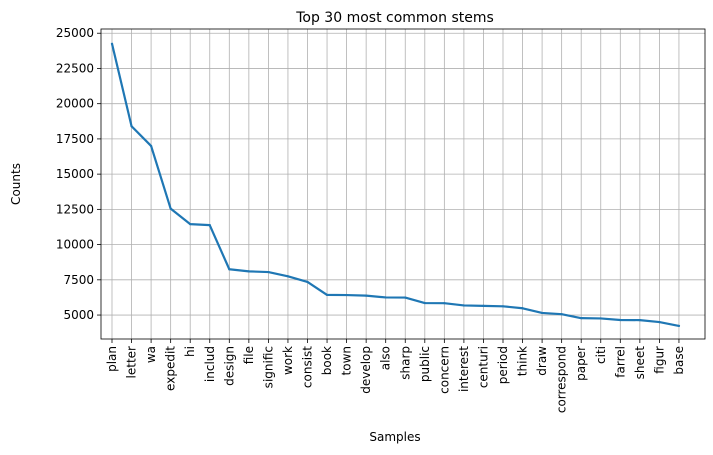  Describe the element at coordinates (268, 367) in the screenshot. I see `x-tick-label: signific` at that location.